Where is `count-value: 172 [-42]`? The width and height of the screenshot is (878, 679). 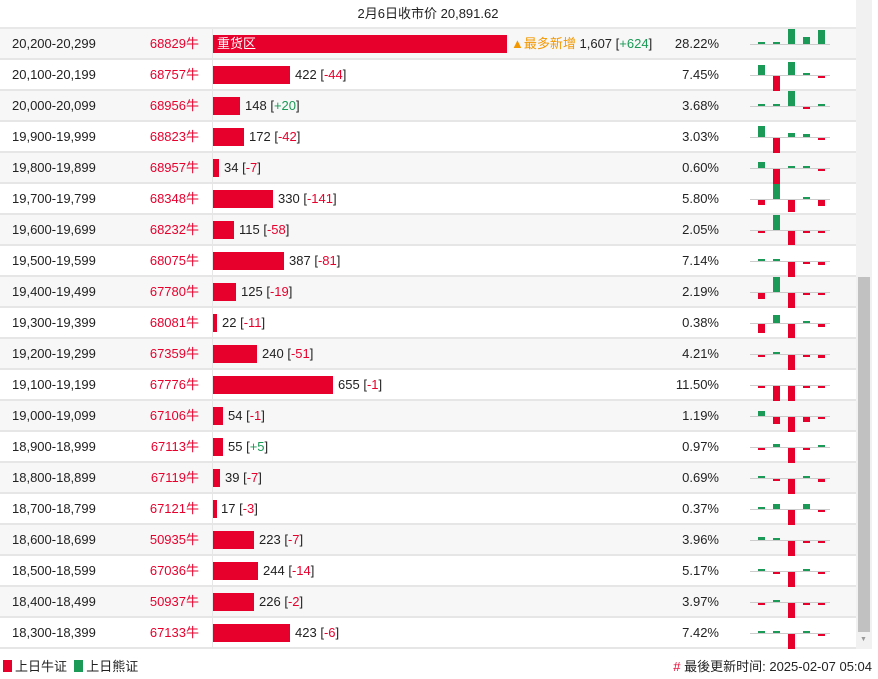 count-value: 172 [-42] is located at coordinates (275, 136).